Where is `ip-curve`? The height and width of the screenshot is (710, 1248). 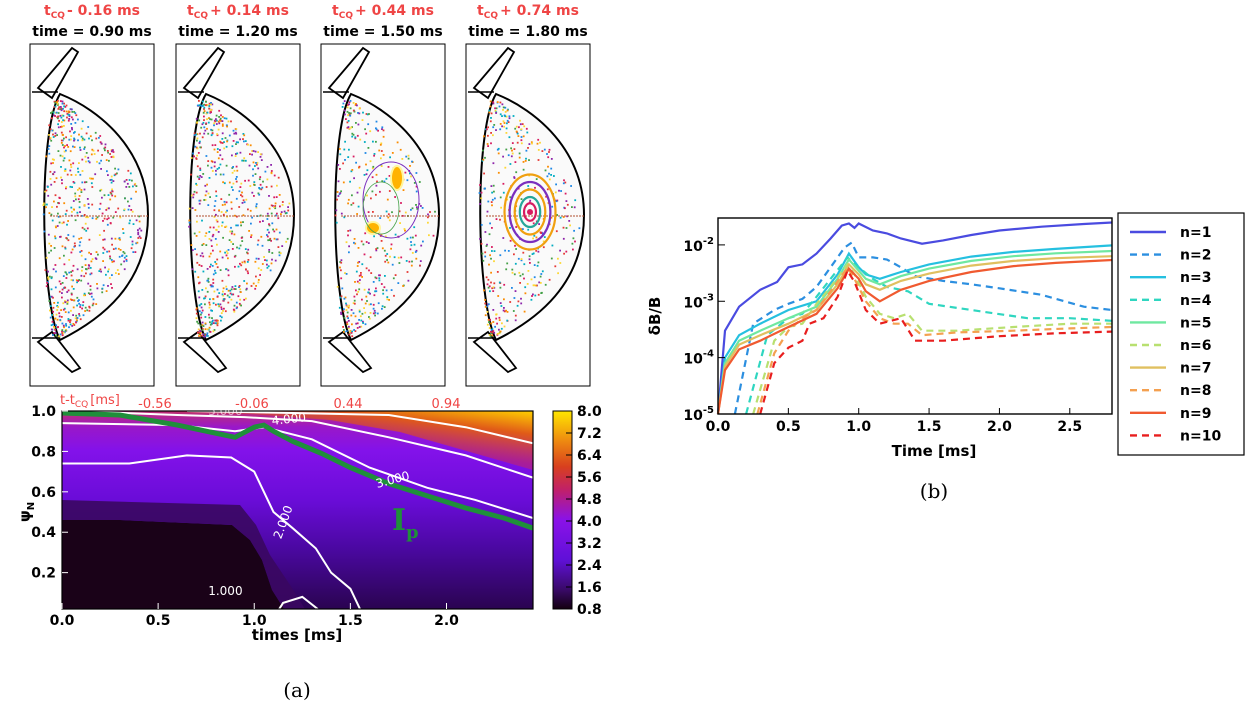
ip-curve is located at coordinates (297, 471).